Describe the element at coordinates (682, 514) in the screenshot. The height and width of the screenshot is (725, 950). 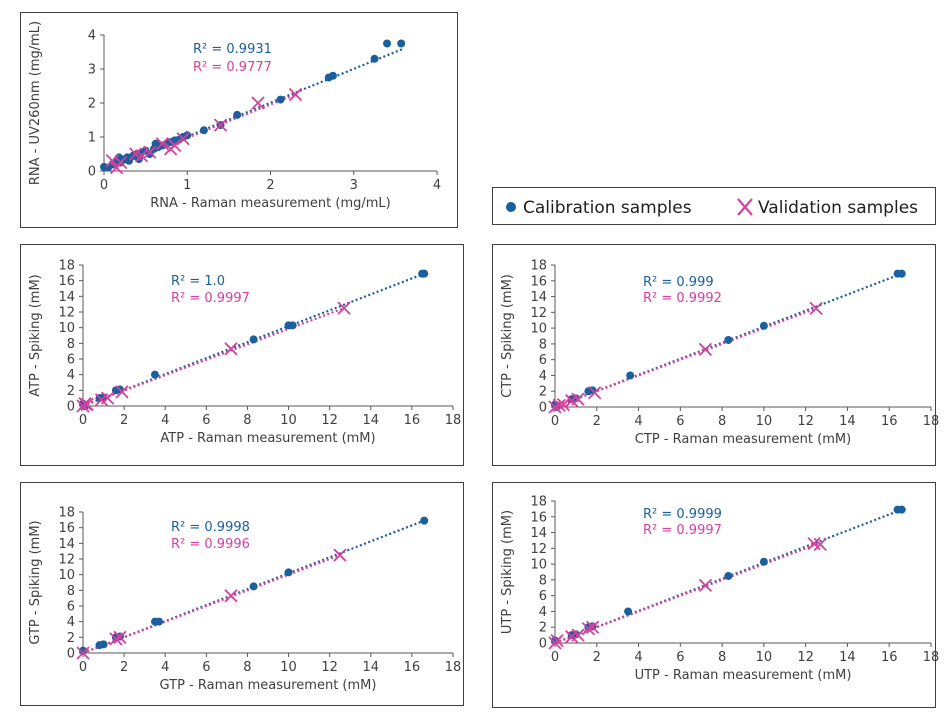
I see `r2-calibration: R² = 0.9999` at that location.